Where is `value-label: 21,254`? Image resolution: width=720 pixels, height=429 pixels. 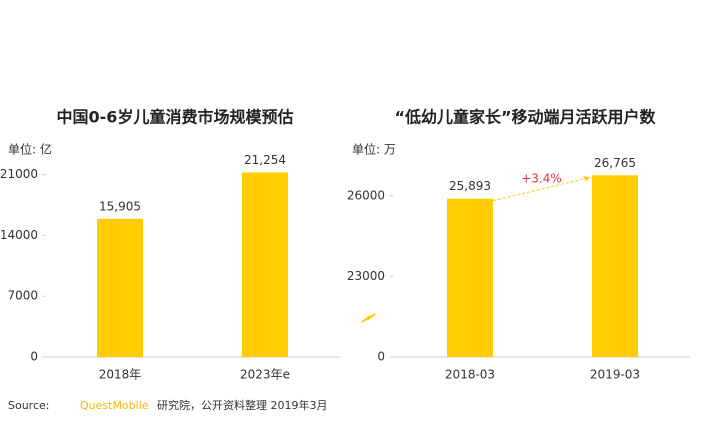
value-label: 21,254 is located at coordinates (265, 160).